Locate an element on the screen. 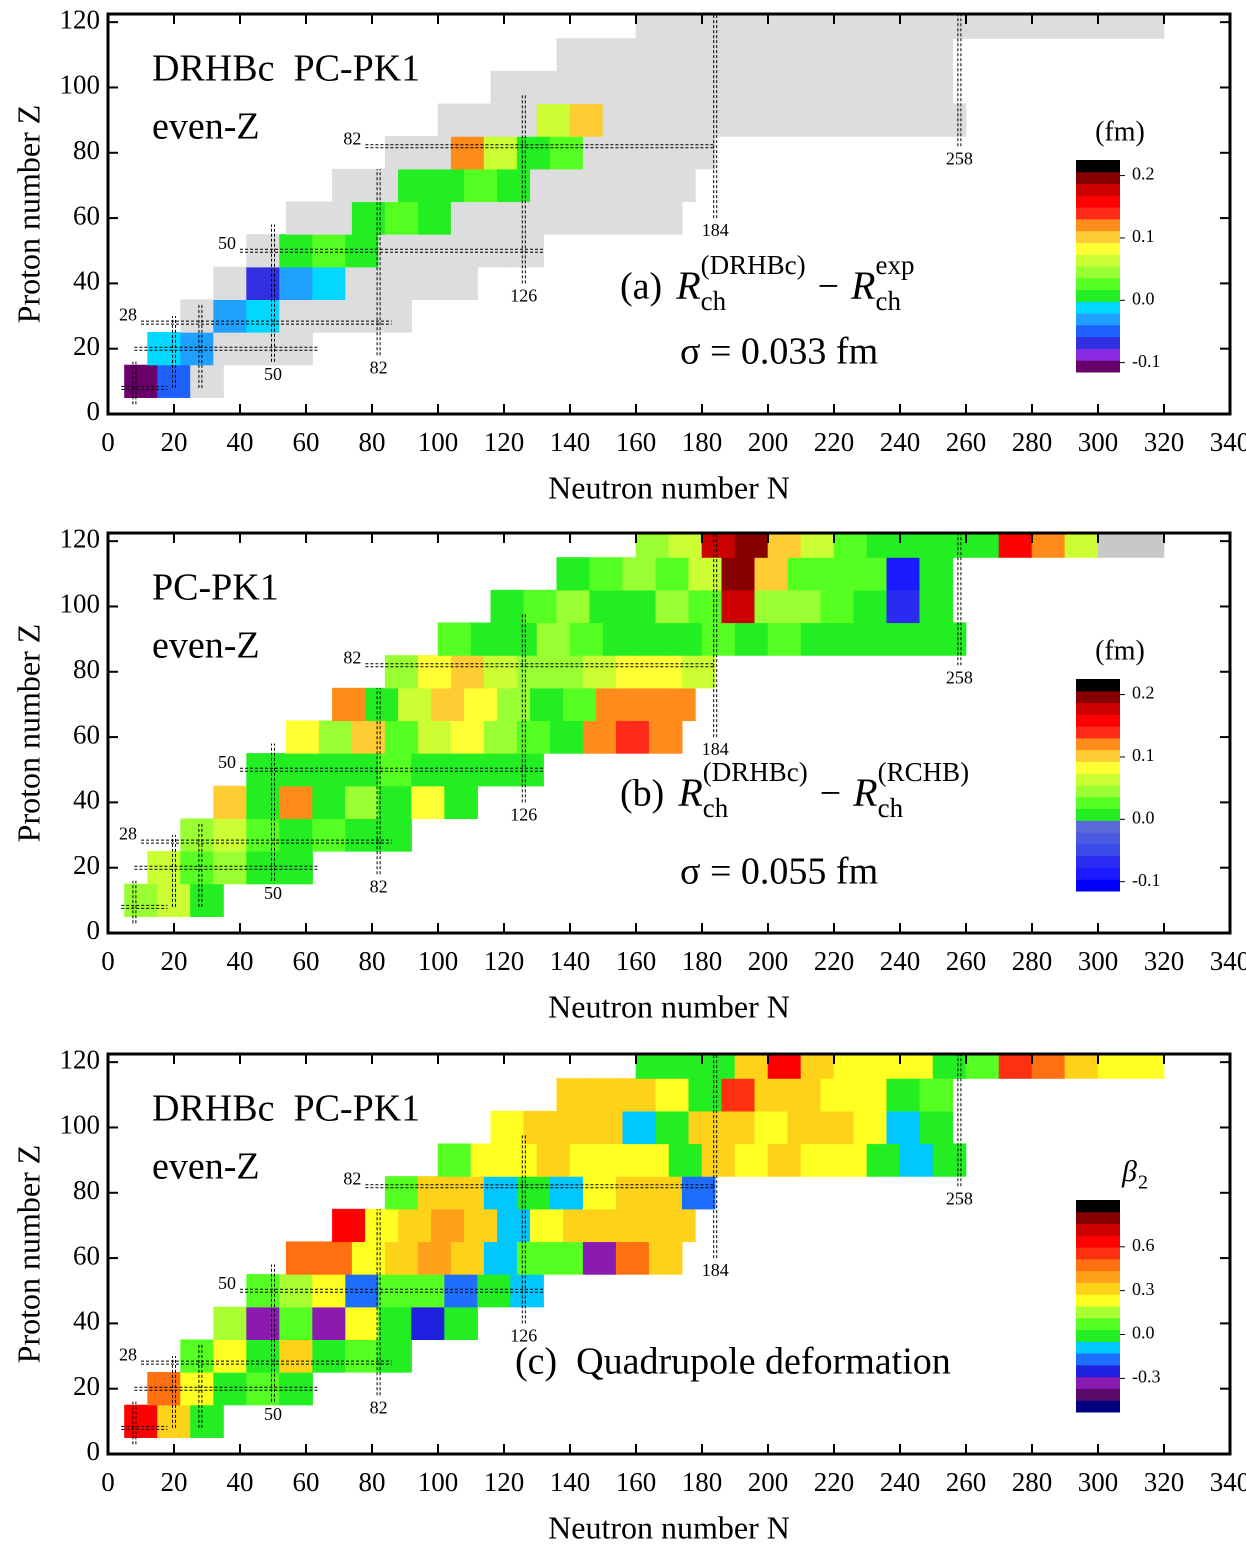  colorbar-tick-label: 0.2 is located at coordinates (1143, 174).